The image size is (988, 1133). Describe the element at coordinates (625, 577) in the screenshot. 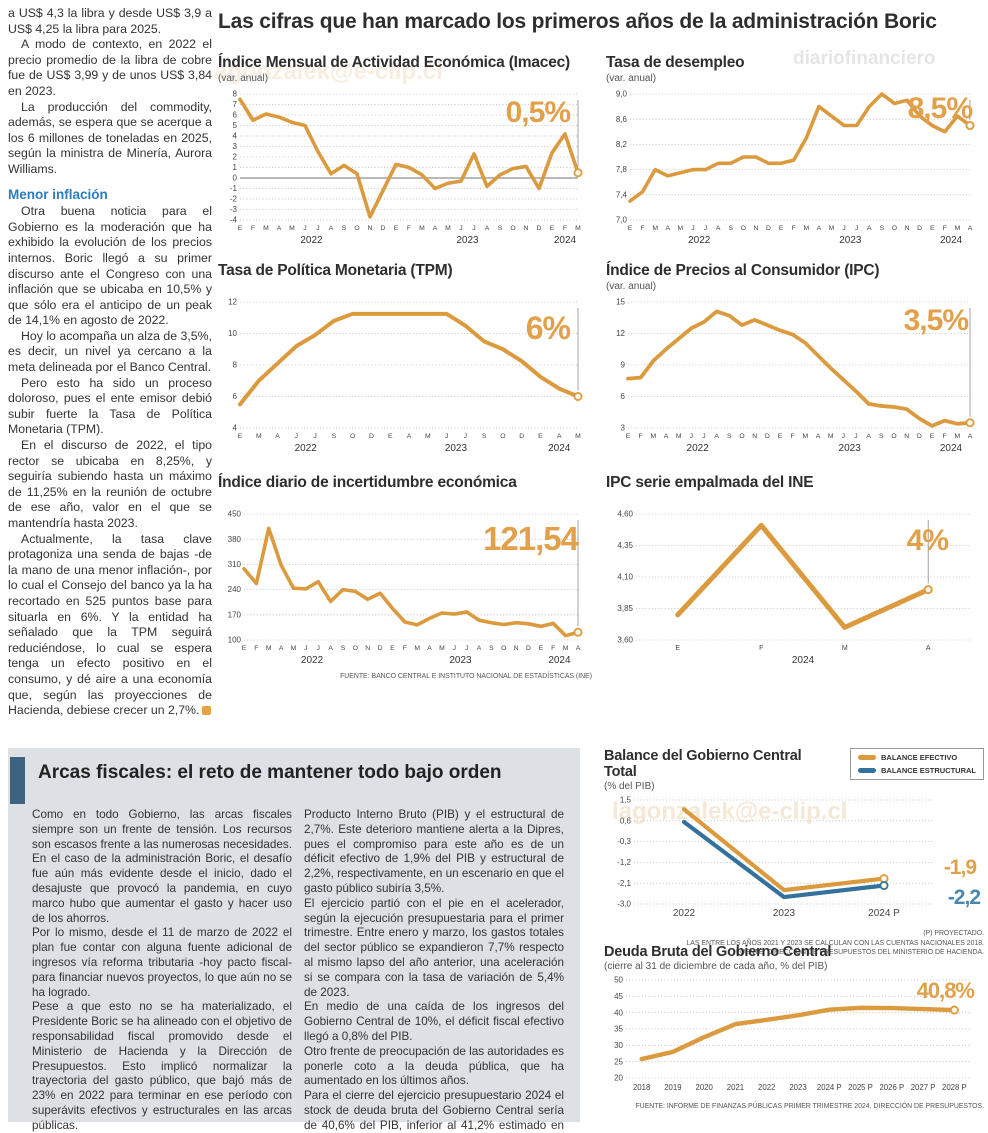

I see `svg-text: 4,10` at that location.